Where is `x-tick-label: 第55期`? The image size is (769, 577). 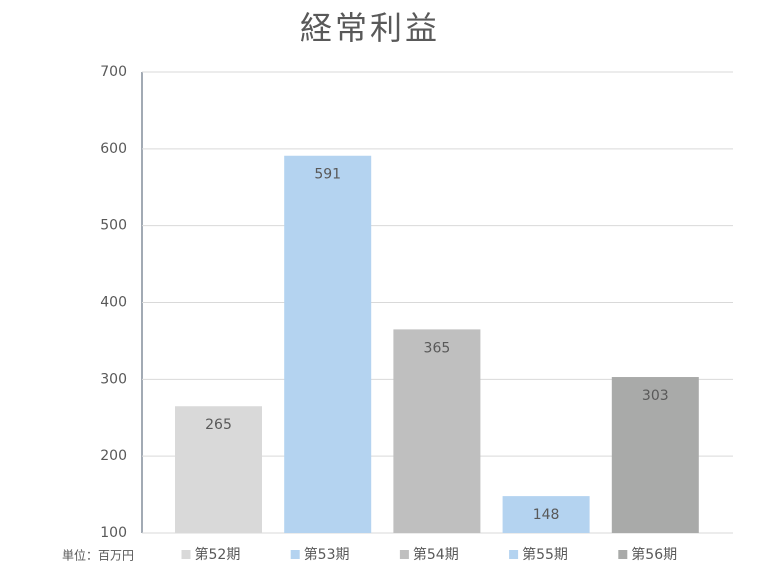 x-tick-label: 第55期 is located at coordinates (545, 554).